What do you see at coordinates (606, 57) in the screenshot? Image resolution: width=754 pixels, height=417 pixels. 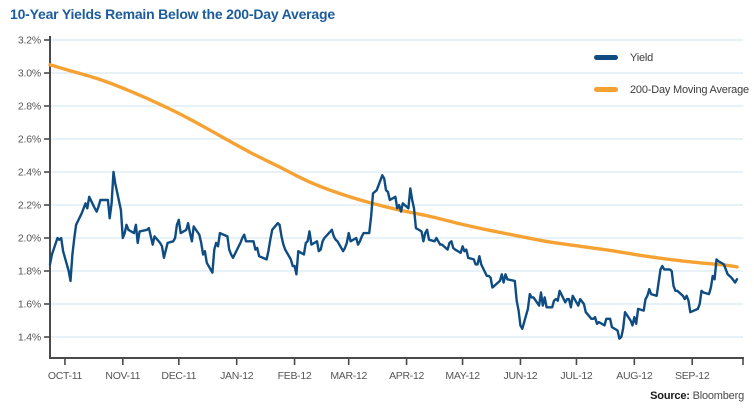 I see `yield-line-marker-icon` at bounding box center [606, 57].